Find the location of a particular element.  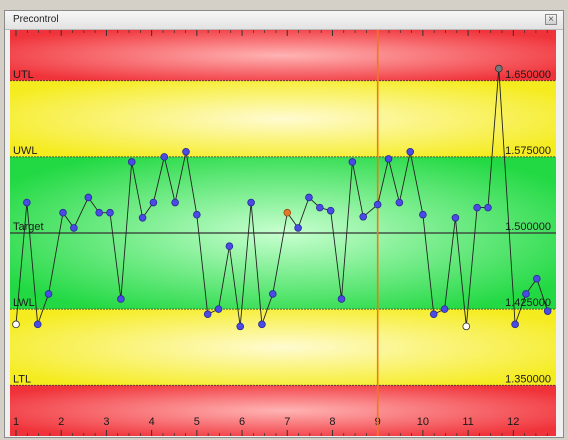

x-tick-label-4: 4 is located at coordinates (152, 422).